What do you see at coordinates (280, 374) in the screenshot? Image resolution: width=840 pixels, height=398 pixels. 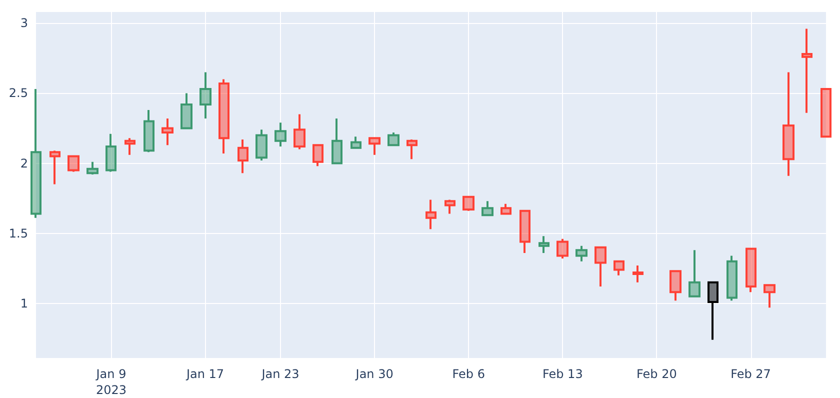 I see `x-tick-label: Jan 23` at bounding box center [280, 374].